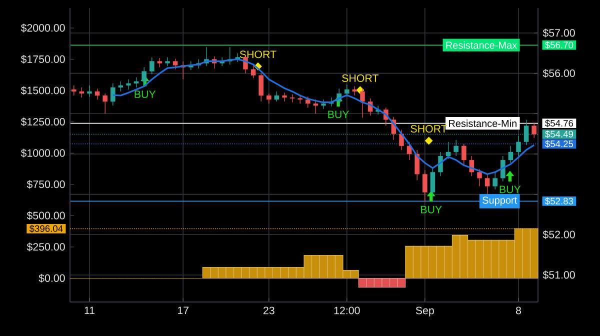 This screenshot has width=600, height=336. What do you see at coordinates (518, 310) in the screenshot?
I see `x-tick-label: 8` at bounding box center [518, 310].